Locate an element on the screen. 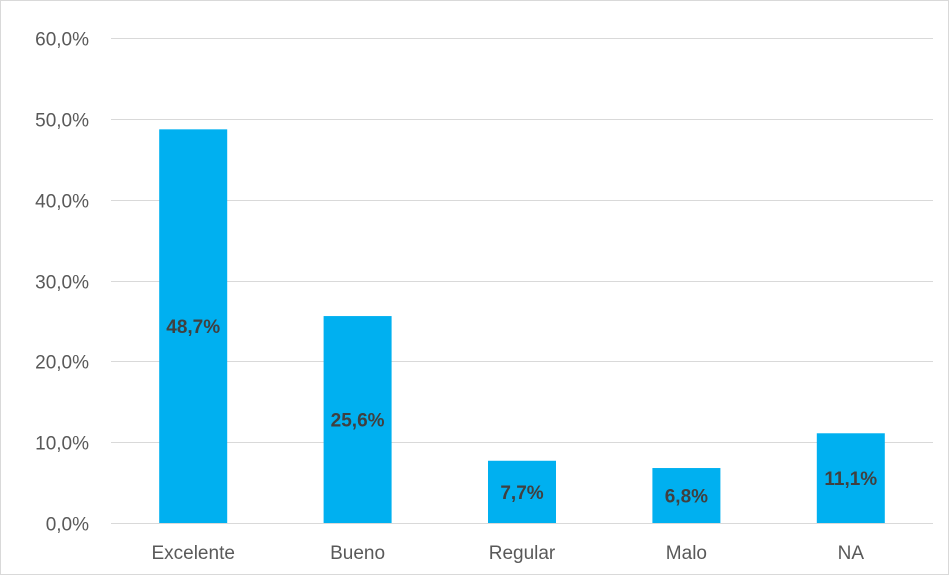 The image size is (949, 576). x-category-label: Bueno is located at coordinates (357, 553).